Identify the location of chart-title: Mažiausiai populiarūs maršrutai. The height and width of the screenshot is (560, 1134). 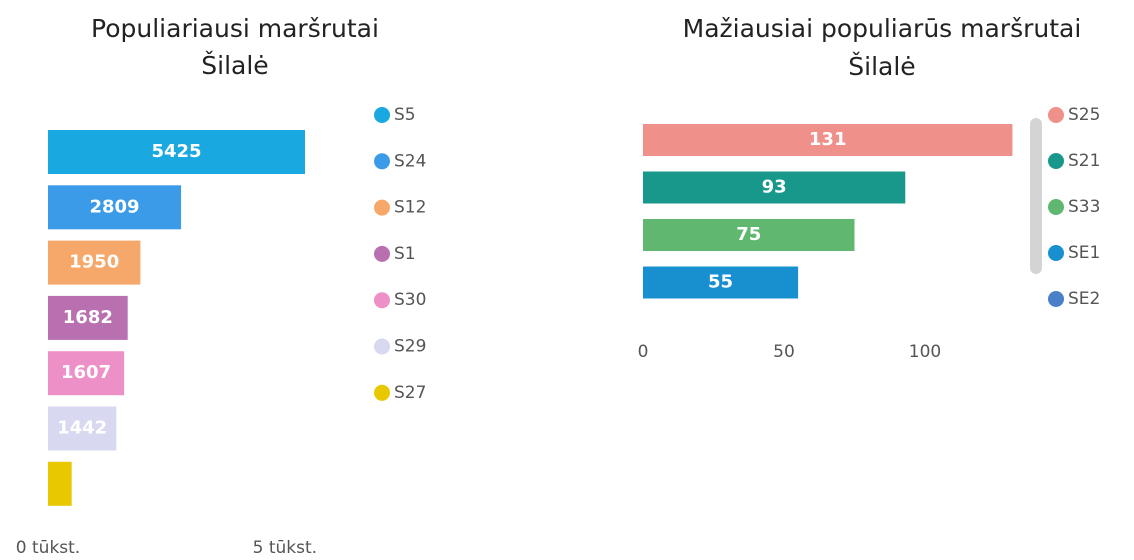
(882, 28).